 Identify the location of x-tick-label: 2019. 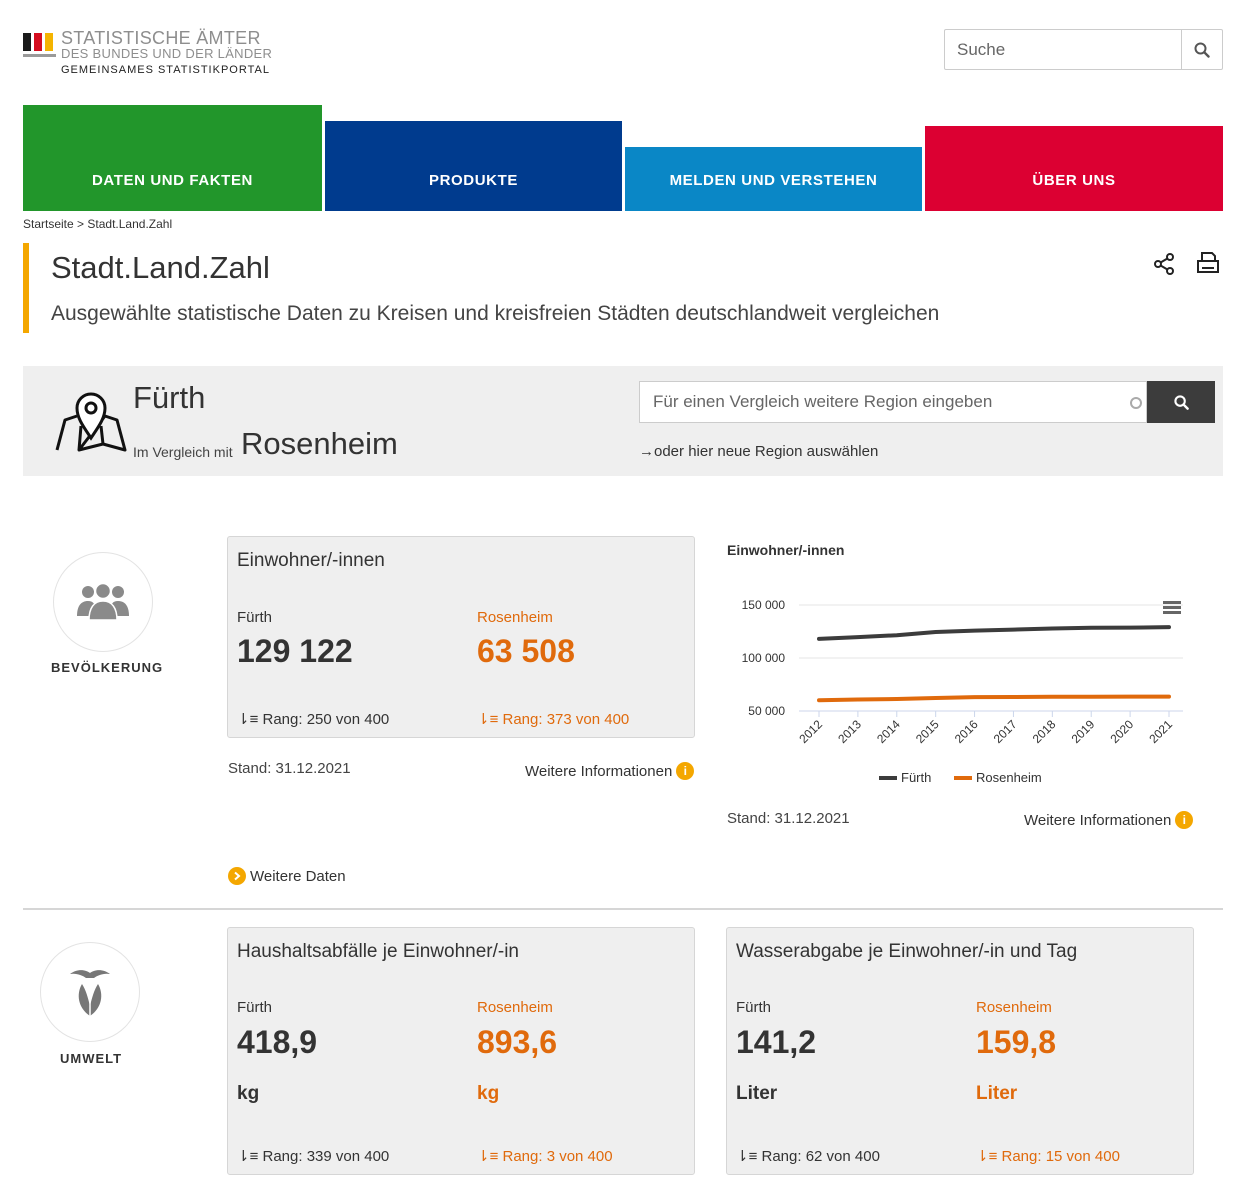
(1083, 731).